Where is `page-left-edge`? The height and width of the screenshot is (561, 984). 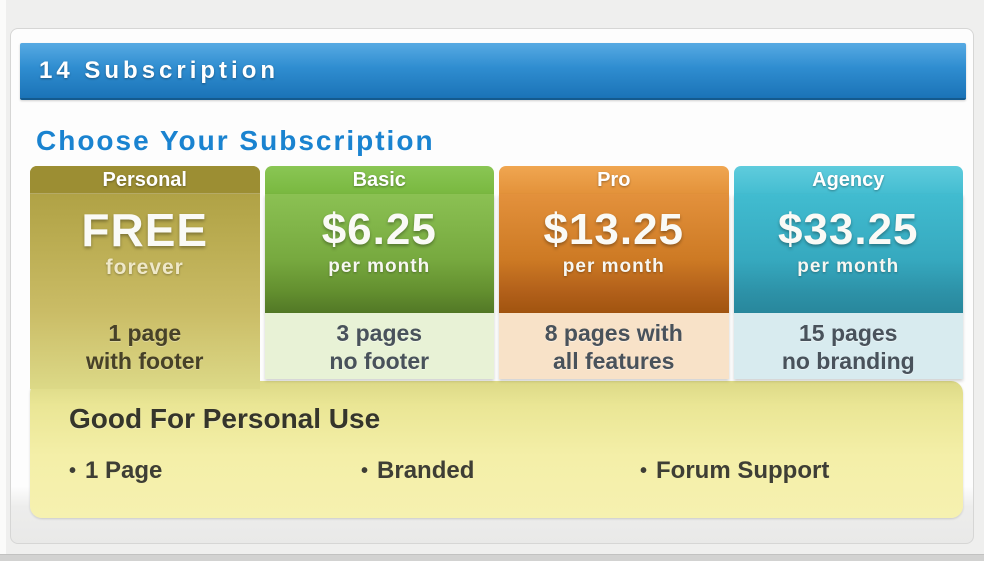
page-left-edge is located at coordinates (3, 280).